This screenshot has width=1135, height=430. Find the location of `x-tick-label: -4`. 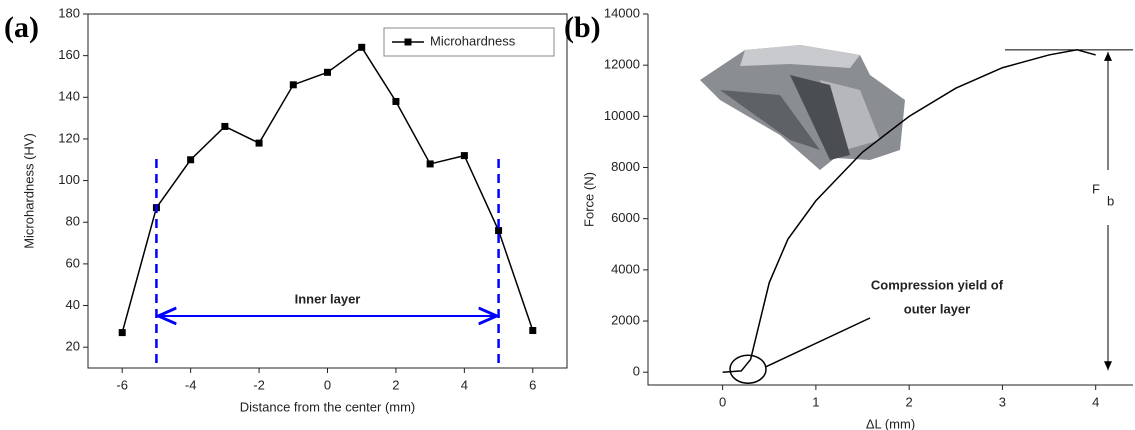

x-tick-label: -4 is located at coordinates (191, 384).